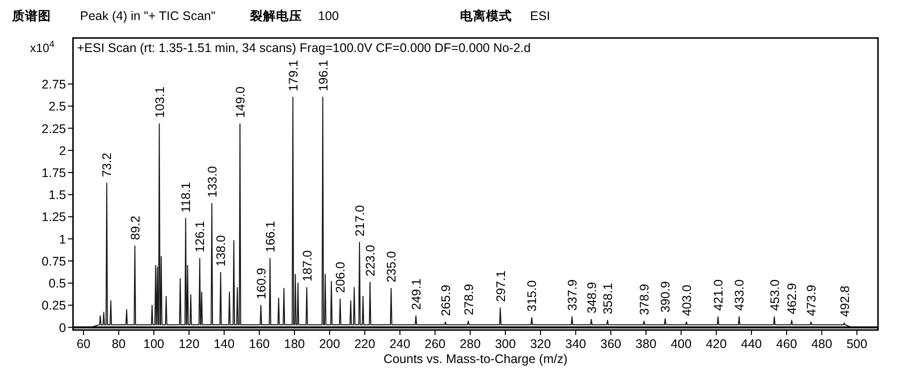 This screenshot has width=900, height=373. Describe the element at coordinates (541, 344) in the screenshot. I see `x-tick-label: 320` at that location.